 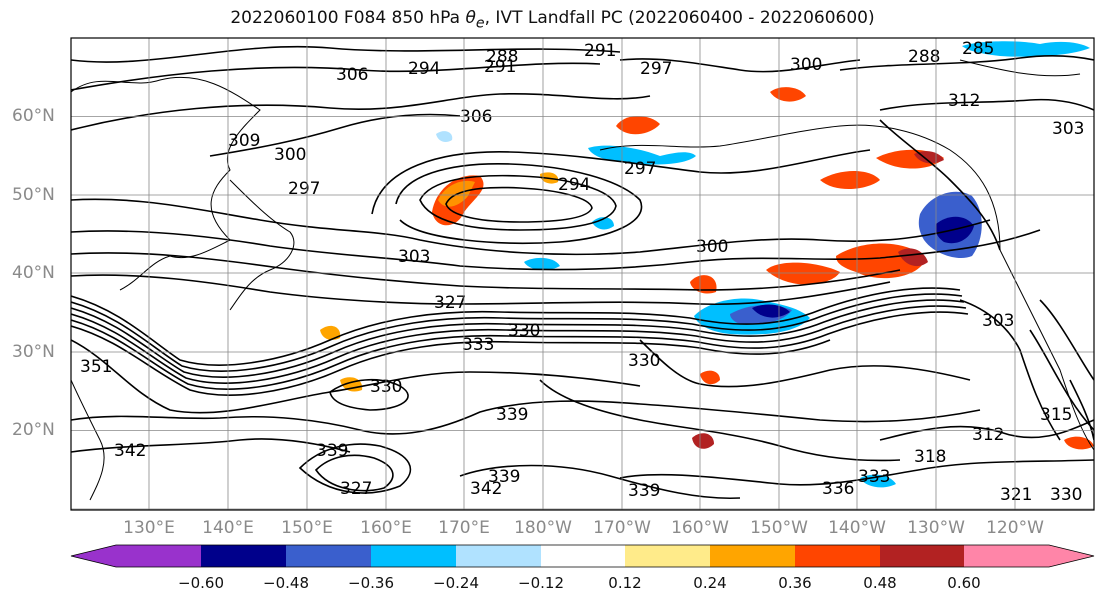 What do you see at coordinates (880, 583) in the screenshot?
I see `colorbar-tick-label: 0.48` at bounding box center [880, 583].